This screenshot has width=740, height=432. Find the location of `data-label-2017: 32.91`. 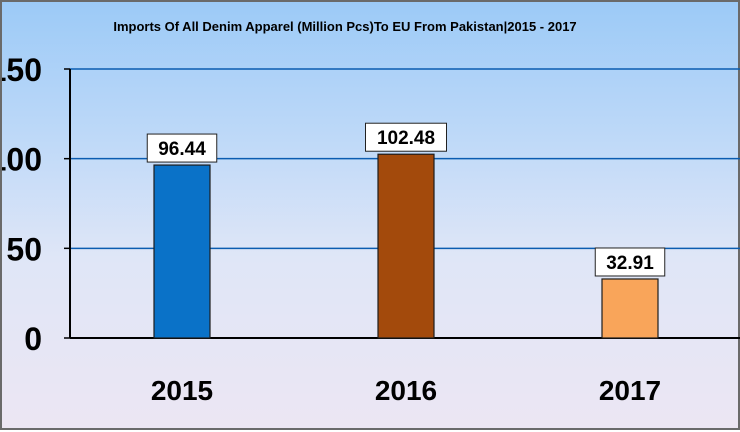

data-label-2017: 32.91 is located at coordinates (630, 263).